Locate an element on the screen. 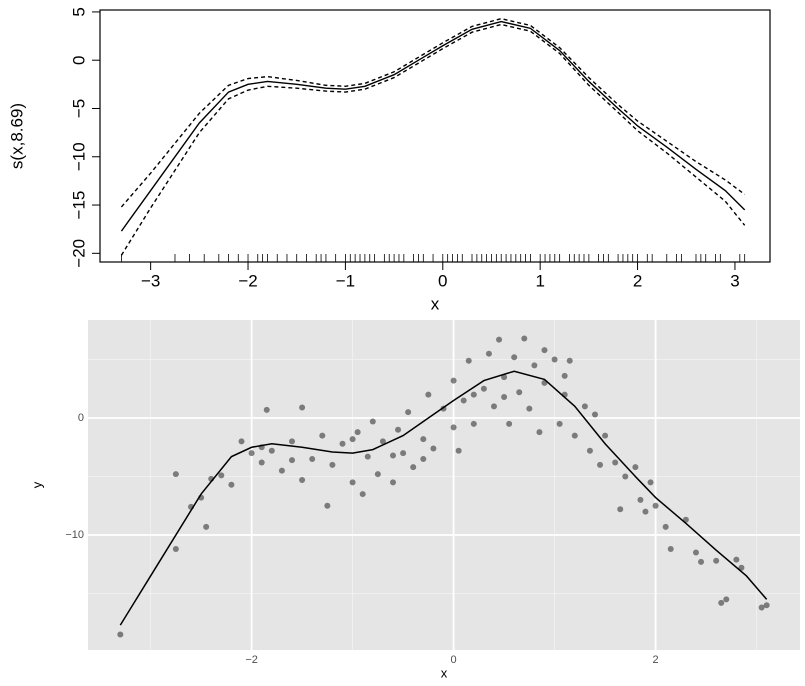  x-tick-label: −3 is located at coordinates (150, 280).